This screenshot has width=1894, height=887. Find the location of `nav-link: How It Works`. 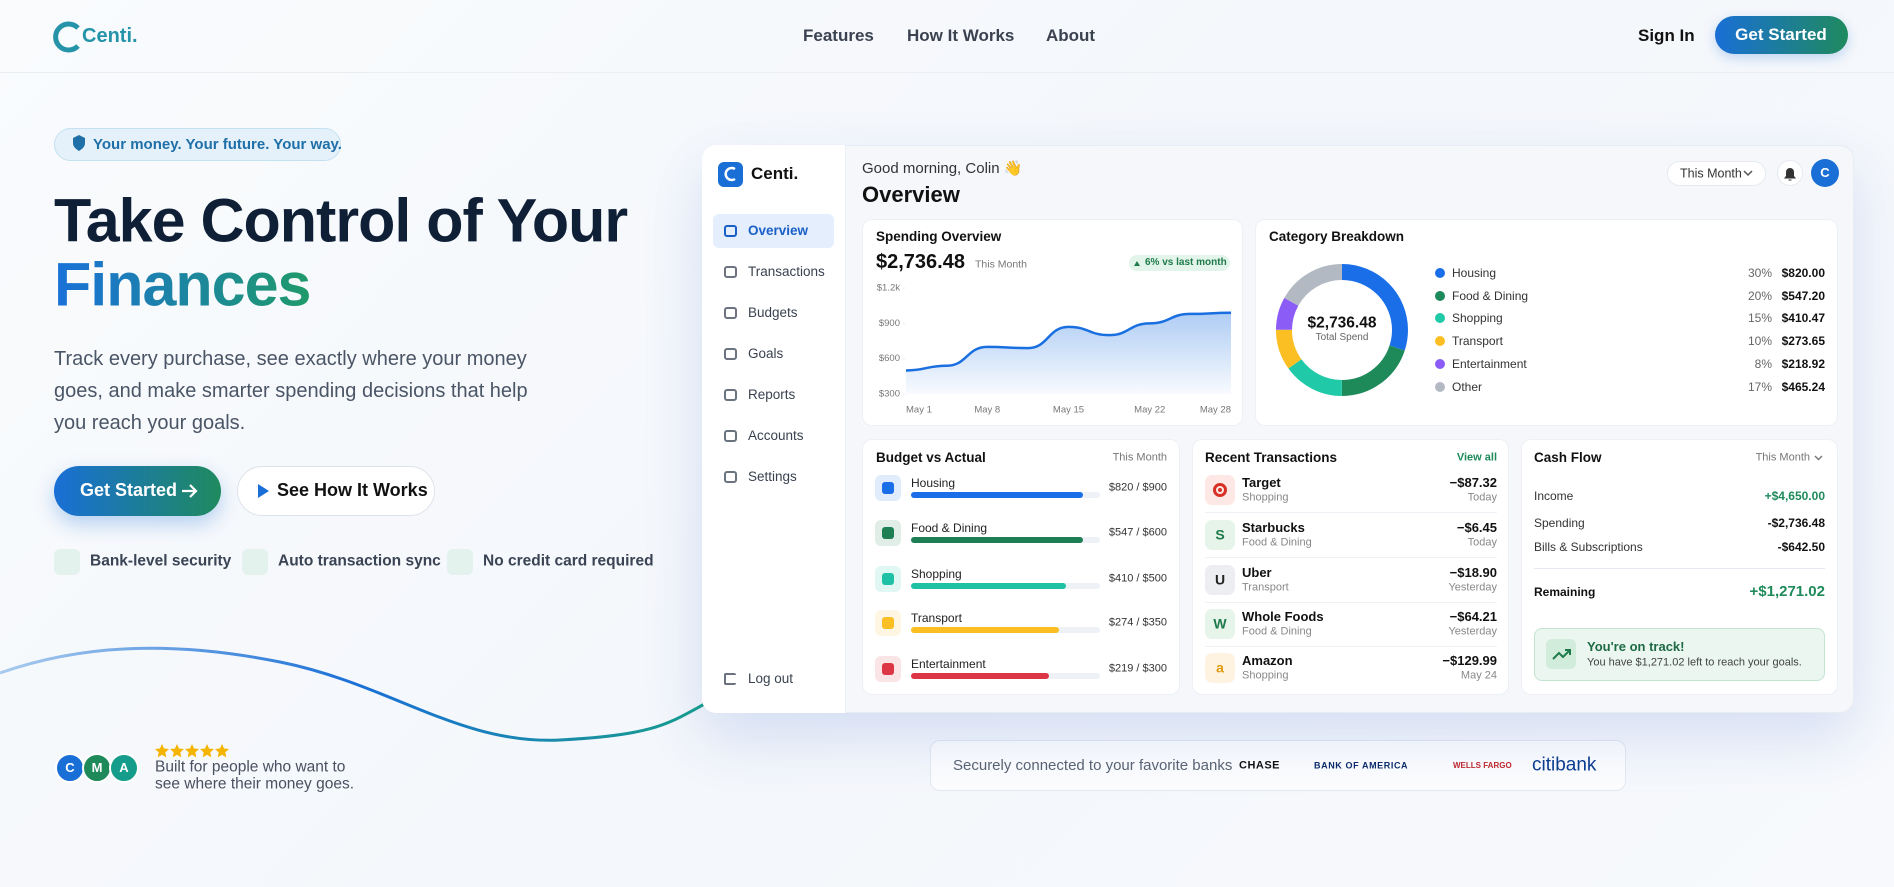

nav-link: How It Works is located at coordinates (961, 35).